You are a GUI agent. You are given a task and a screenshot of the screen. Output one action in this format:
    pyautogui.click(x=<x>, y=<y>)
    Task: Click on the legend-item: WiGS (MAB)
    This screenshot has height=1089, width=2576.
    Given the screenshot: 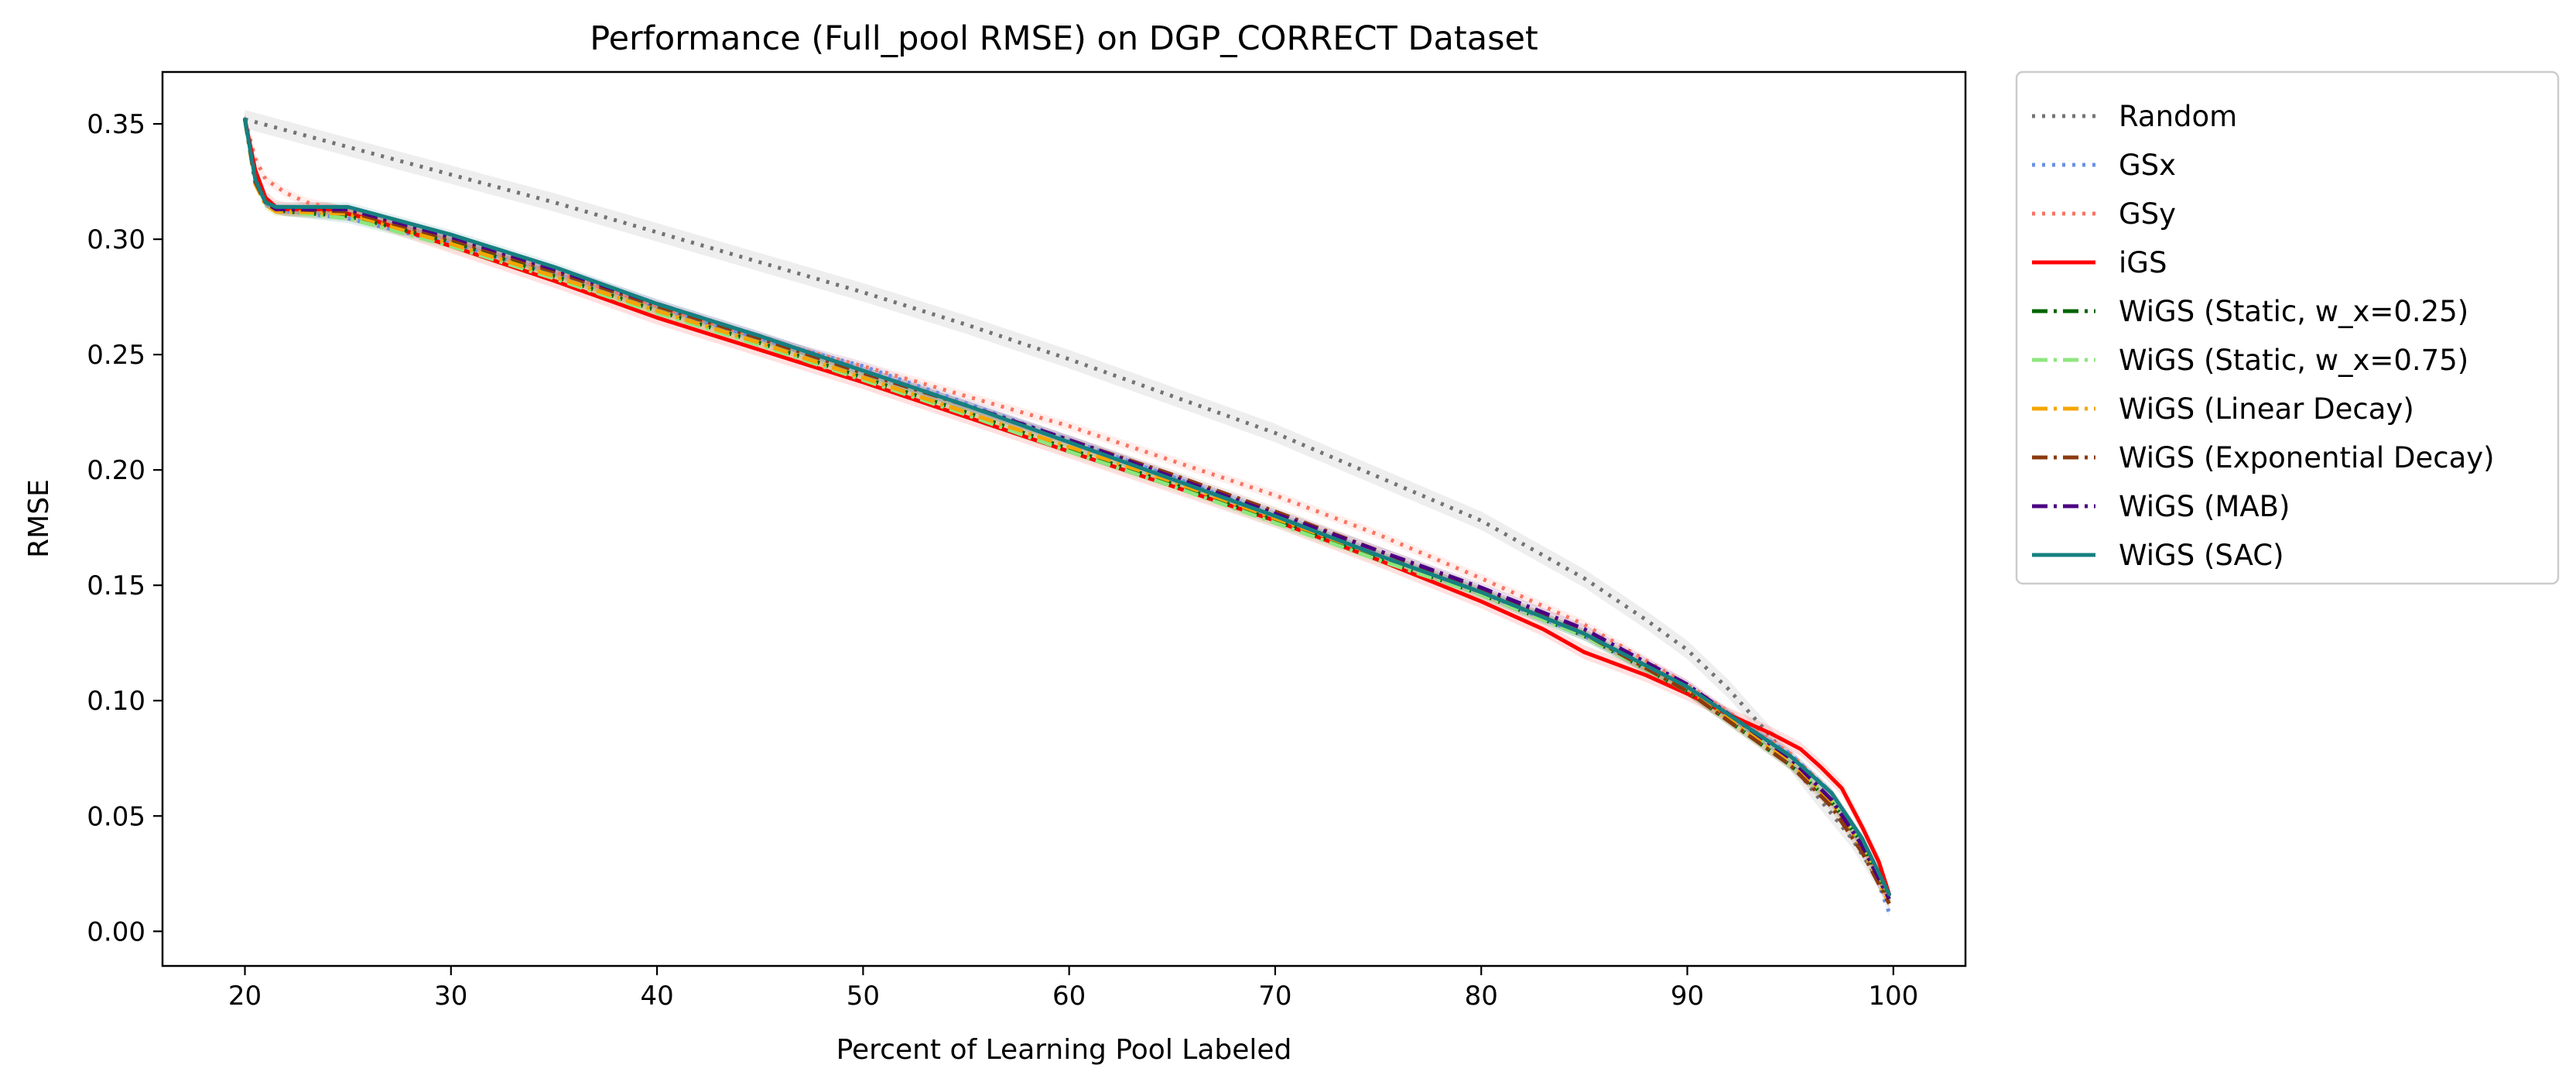 What is the action you would take?
    pyautogui.click(x=2161, y=506)
    